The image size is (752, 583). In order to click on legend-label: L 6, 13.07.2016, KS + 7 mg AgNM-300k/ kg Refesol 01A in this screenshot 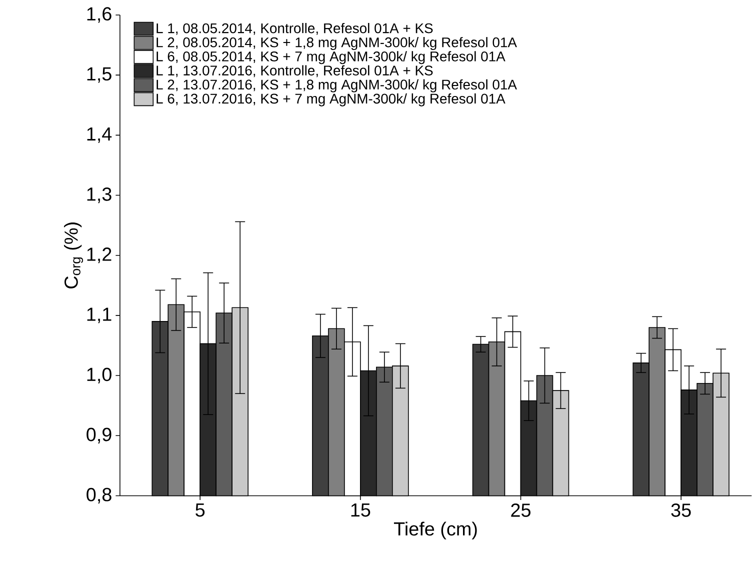, I will do `click(331, 100)`.